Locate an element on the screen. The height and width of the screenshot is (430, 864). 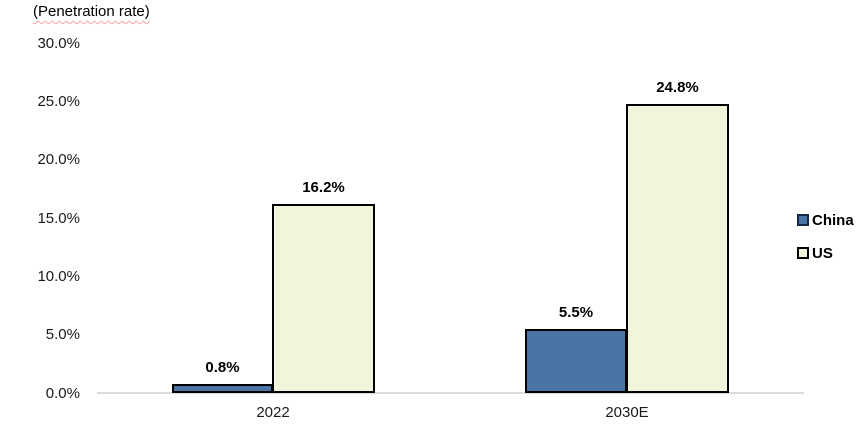
legend-label-china: China is located at coordinates (833, 220).